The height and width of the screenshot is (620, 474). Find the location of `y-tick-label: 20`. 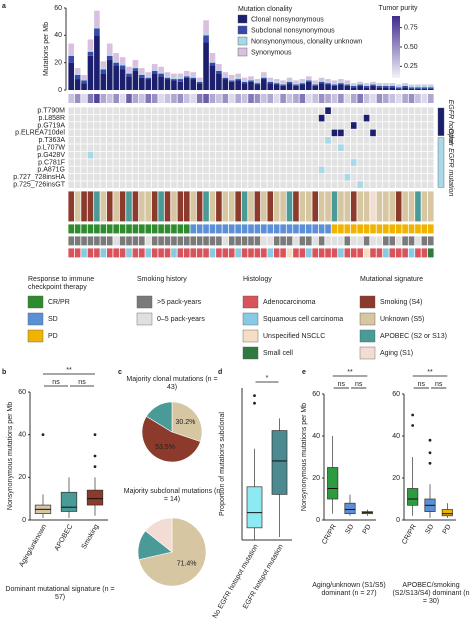

y-tick-label: 20 is located at coordinates (22, 477).